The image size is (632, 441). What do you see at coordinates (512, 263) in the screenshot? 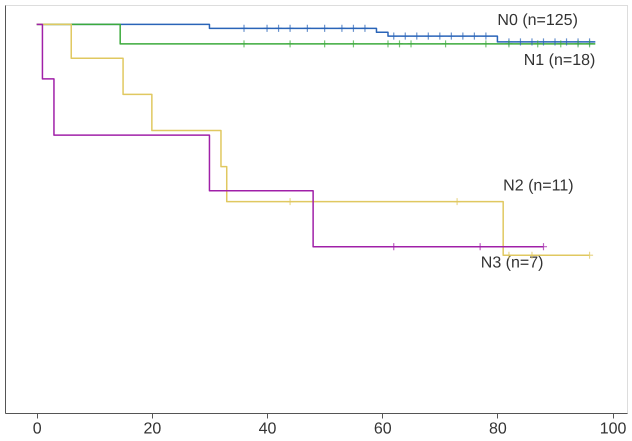
I see `series-label: N3 (n=7)` at bounding box center [512, 263].